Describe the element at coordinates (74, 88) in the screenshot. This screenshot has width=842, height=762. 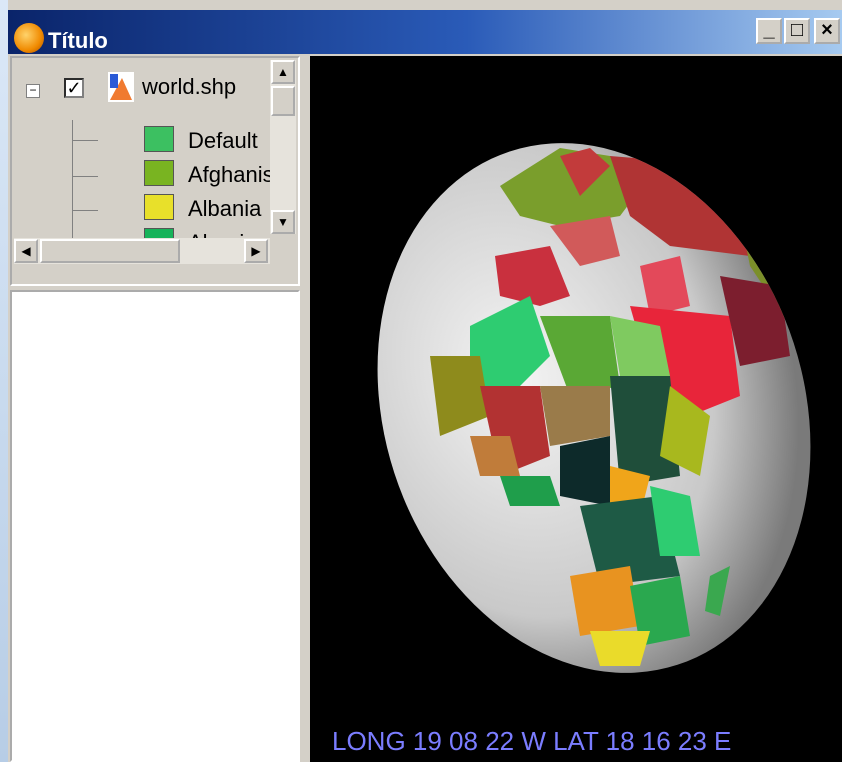
I see `layer-visibility-checkbox: ✓` at that location.